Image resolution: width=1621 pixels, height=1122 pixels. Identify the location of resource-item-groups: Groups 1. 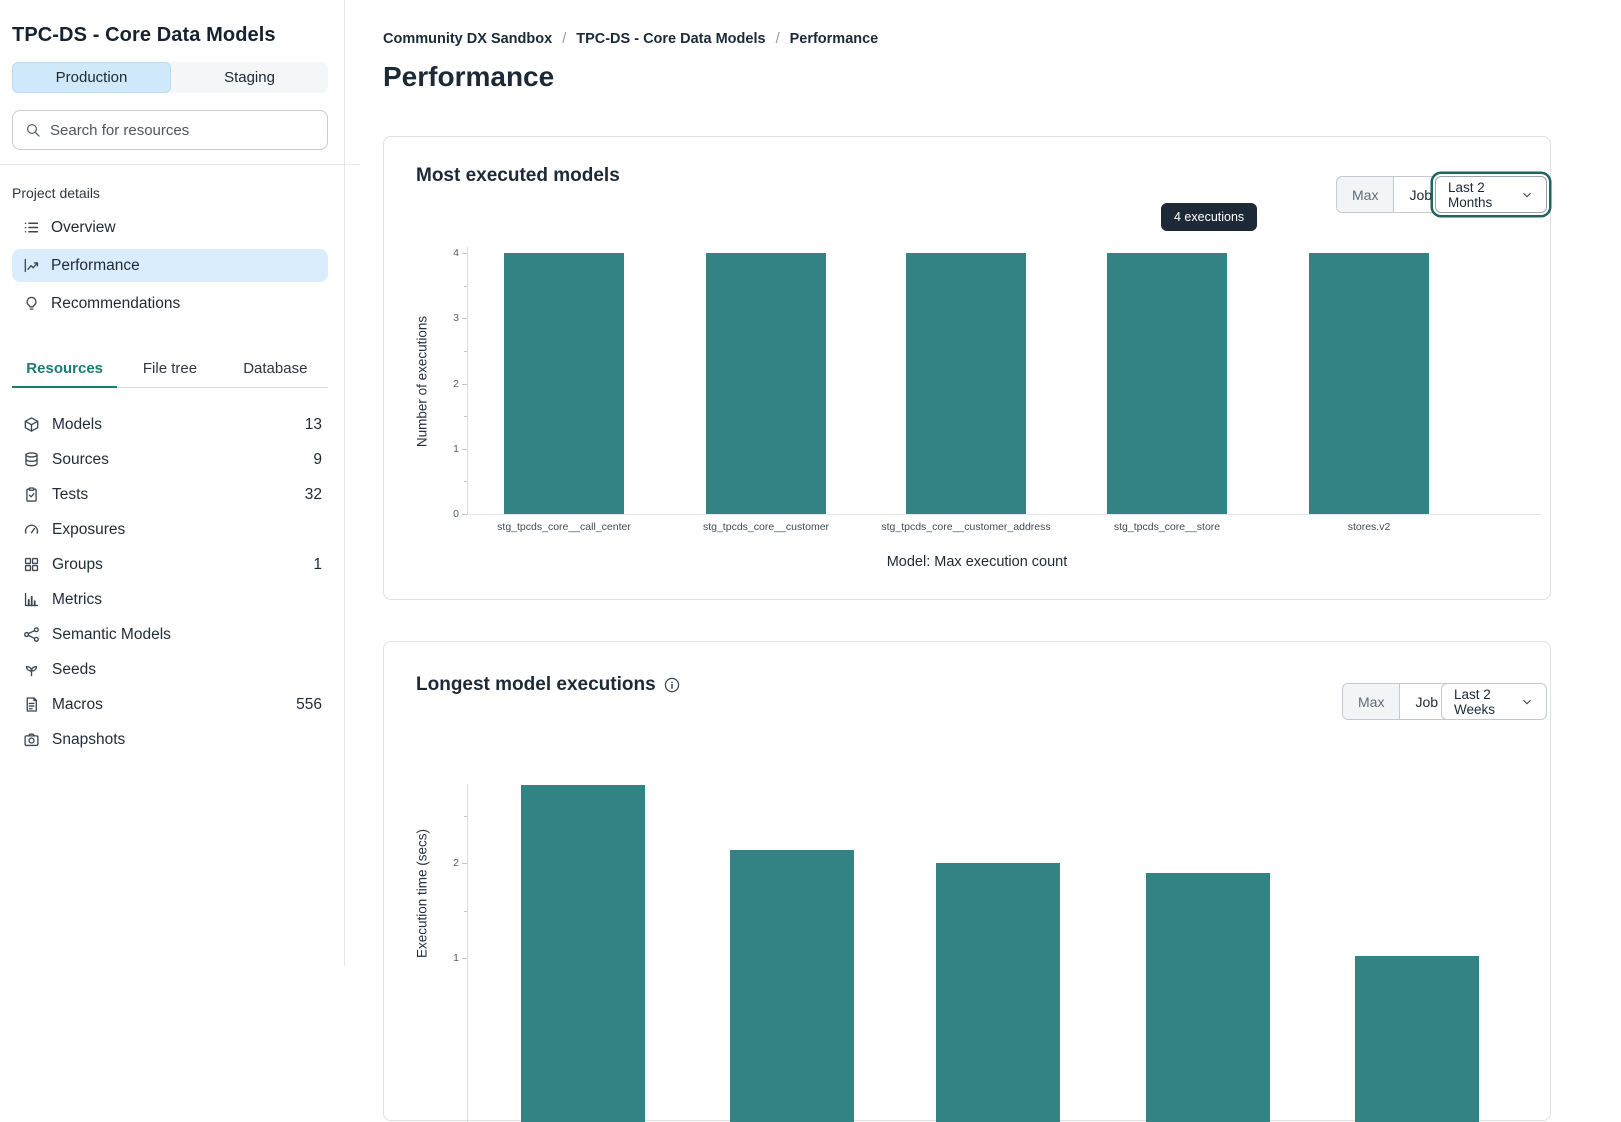
(170, 564).